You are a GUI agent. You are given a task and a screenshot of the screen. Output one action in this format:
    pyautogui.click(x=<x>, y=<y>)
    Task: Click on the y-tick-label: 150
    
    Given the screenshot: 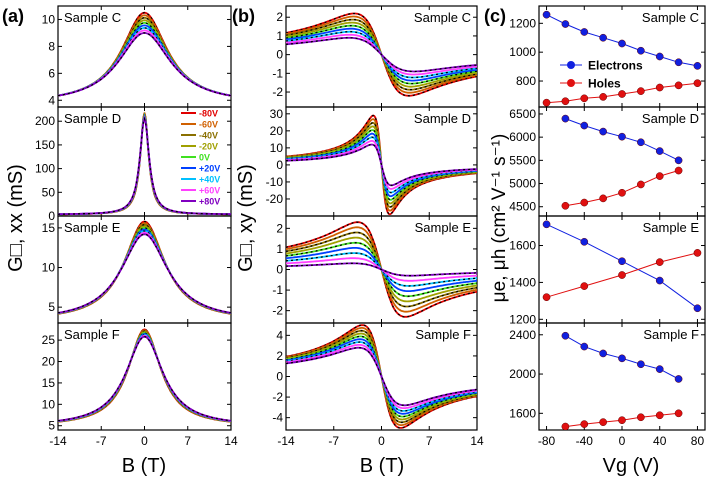 What is the action you would take?
    pyautogui.click(x=45, y=145)
    